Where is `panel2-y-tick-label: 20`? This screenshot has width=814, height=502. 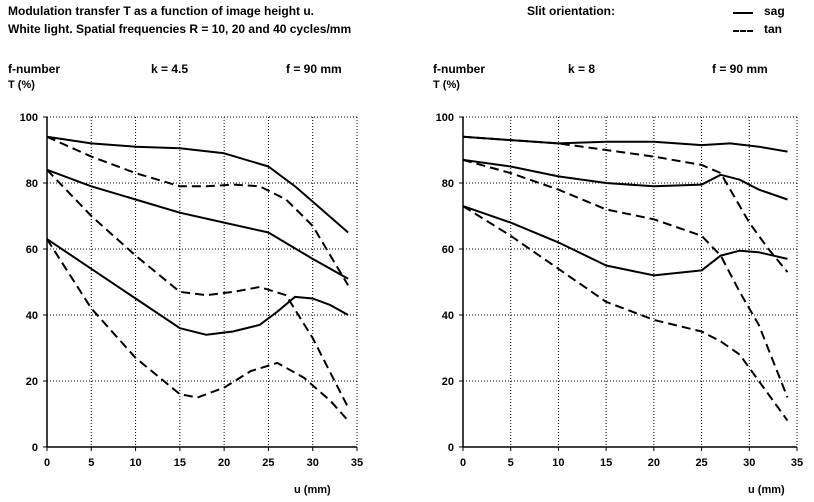
panel2-y-tick-label: 20 is located at coordinates (448, 382).